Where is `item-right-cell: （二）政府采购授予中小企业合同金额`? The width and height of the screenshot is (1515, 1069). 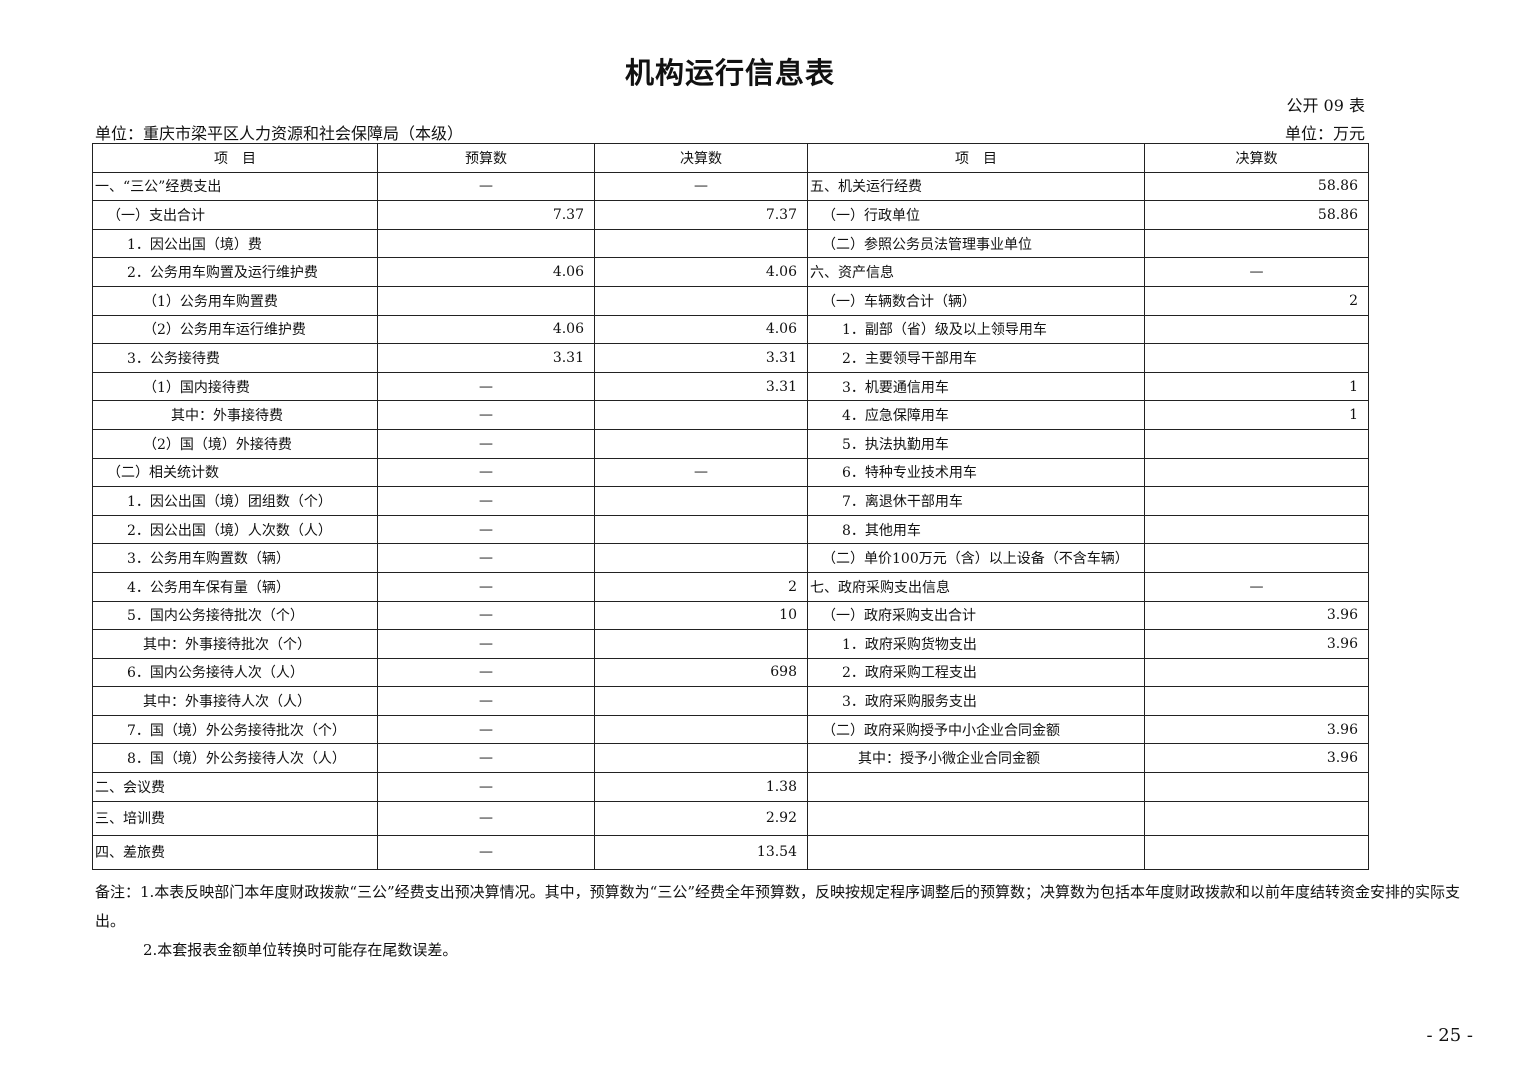 item-right-cell: （二）政府采购授予中小企业合同金额 is located at coordinates (976, 729).